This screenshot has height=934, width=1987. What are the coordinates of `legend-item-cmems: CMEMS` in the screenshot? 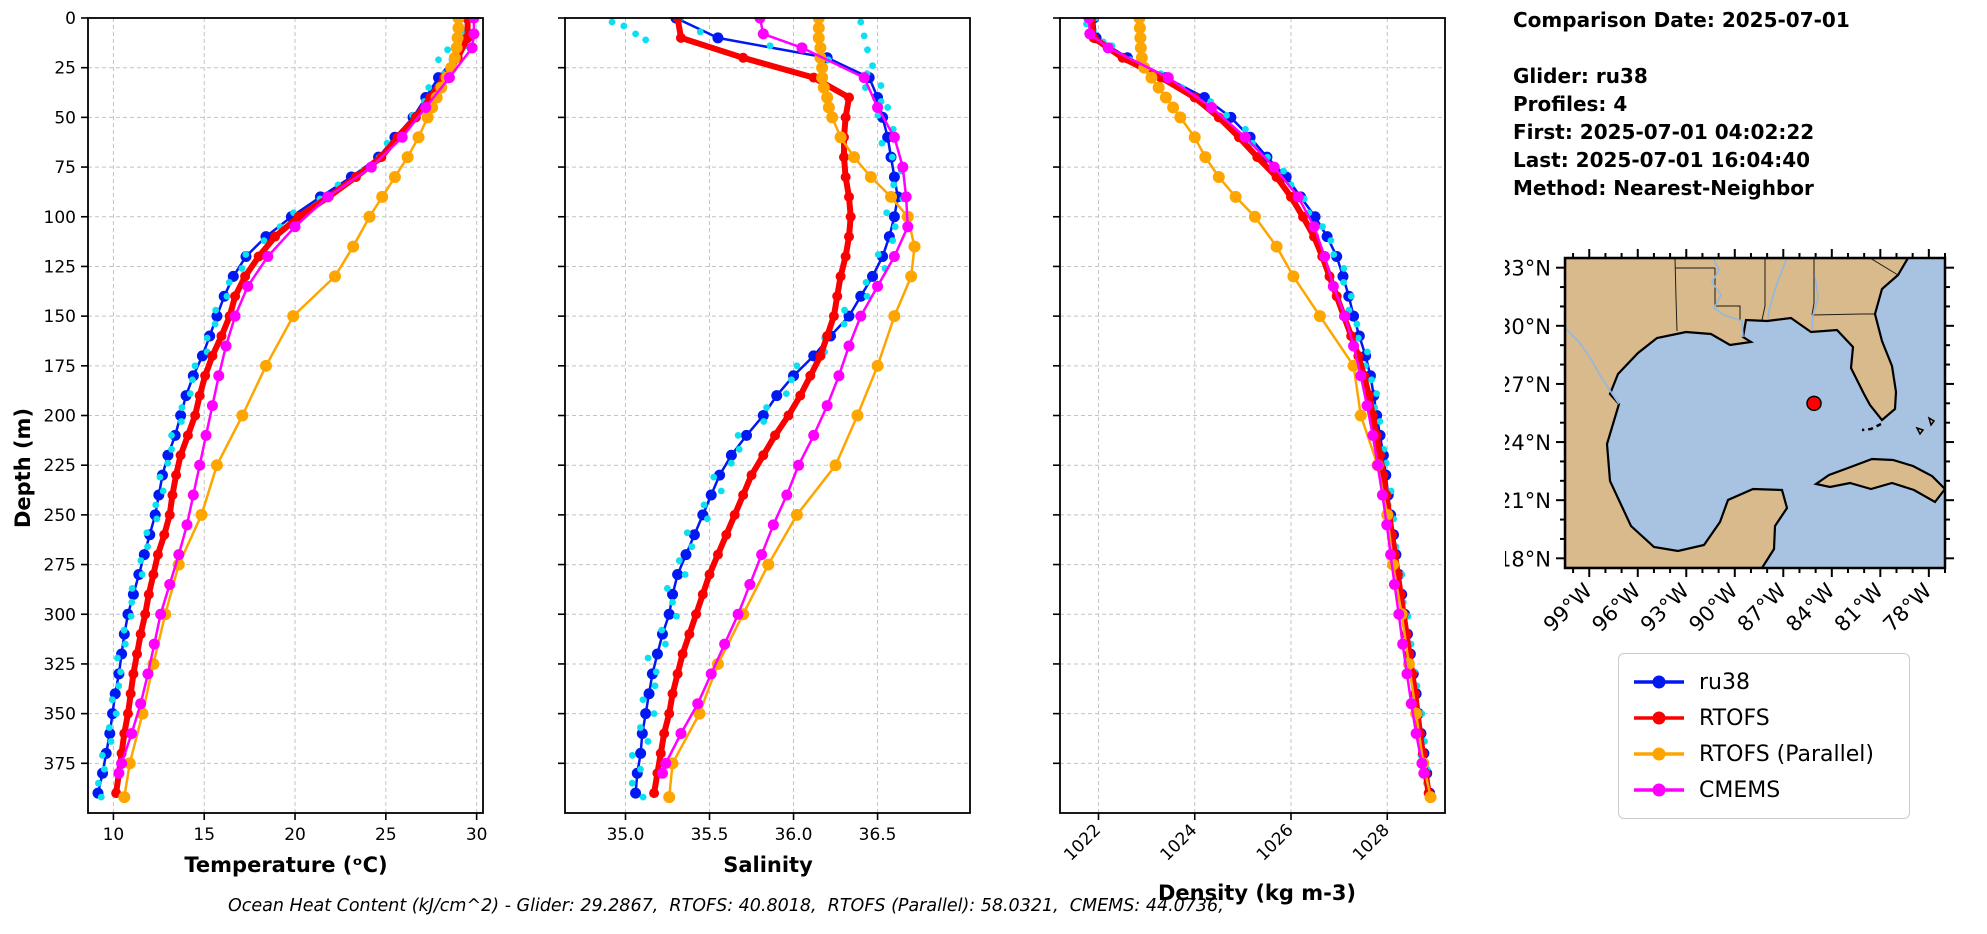 It's located at (1764, 790).